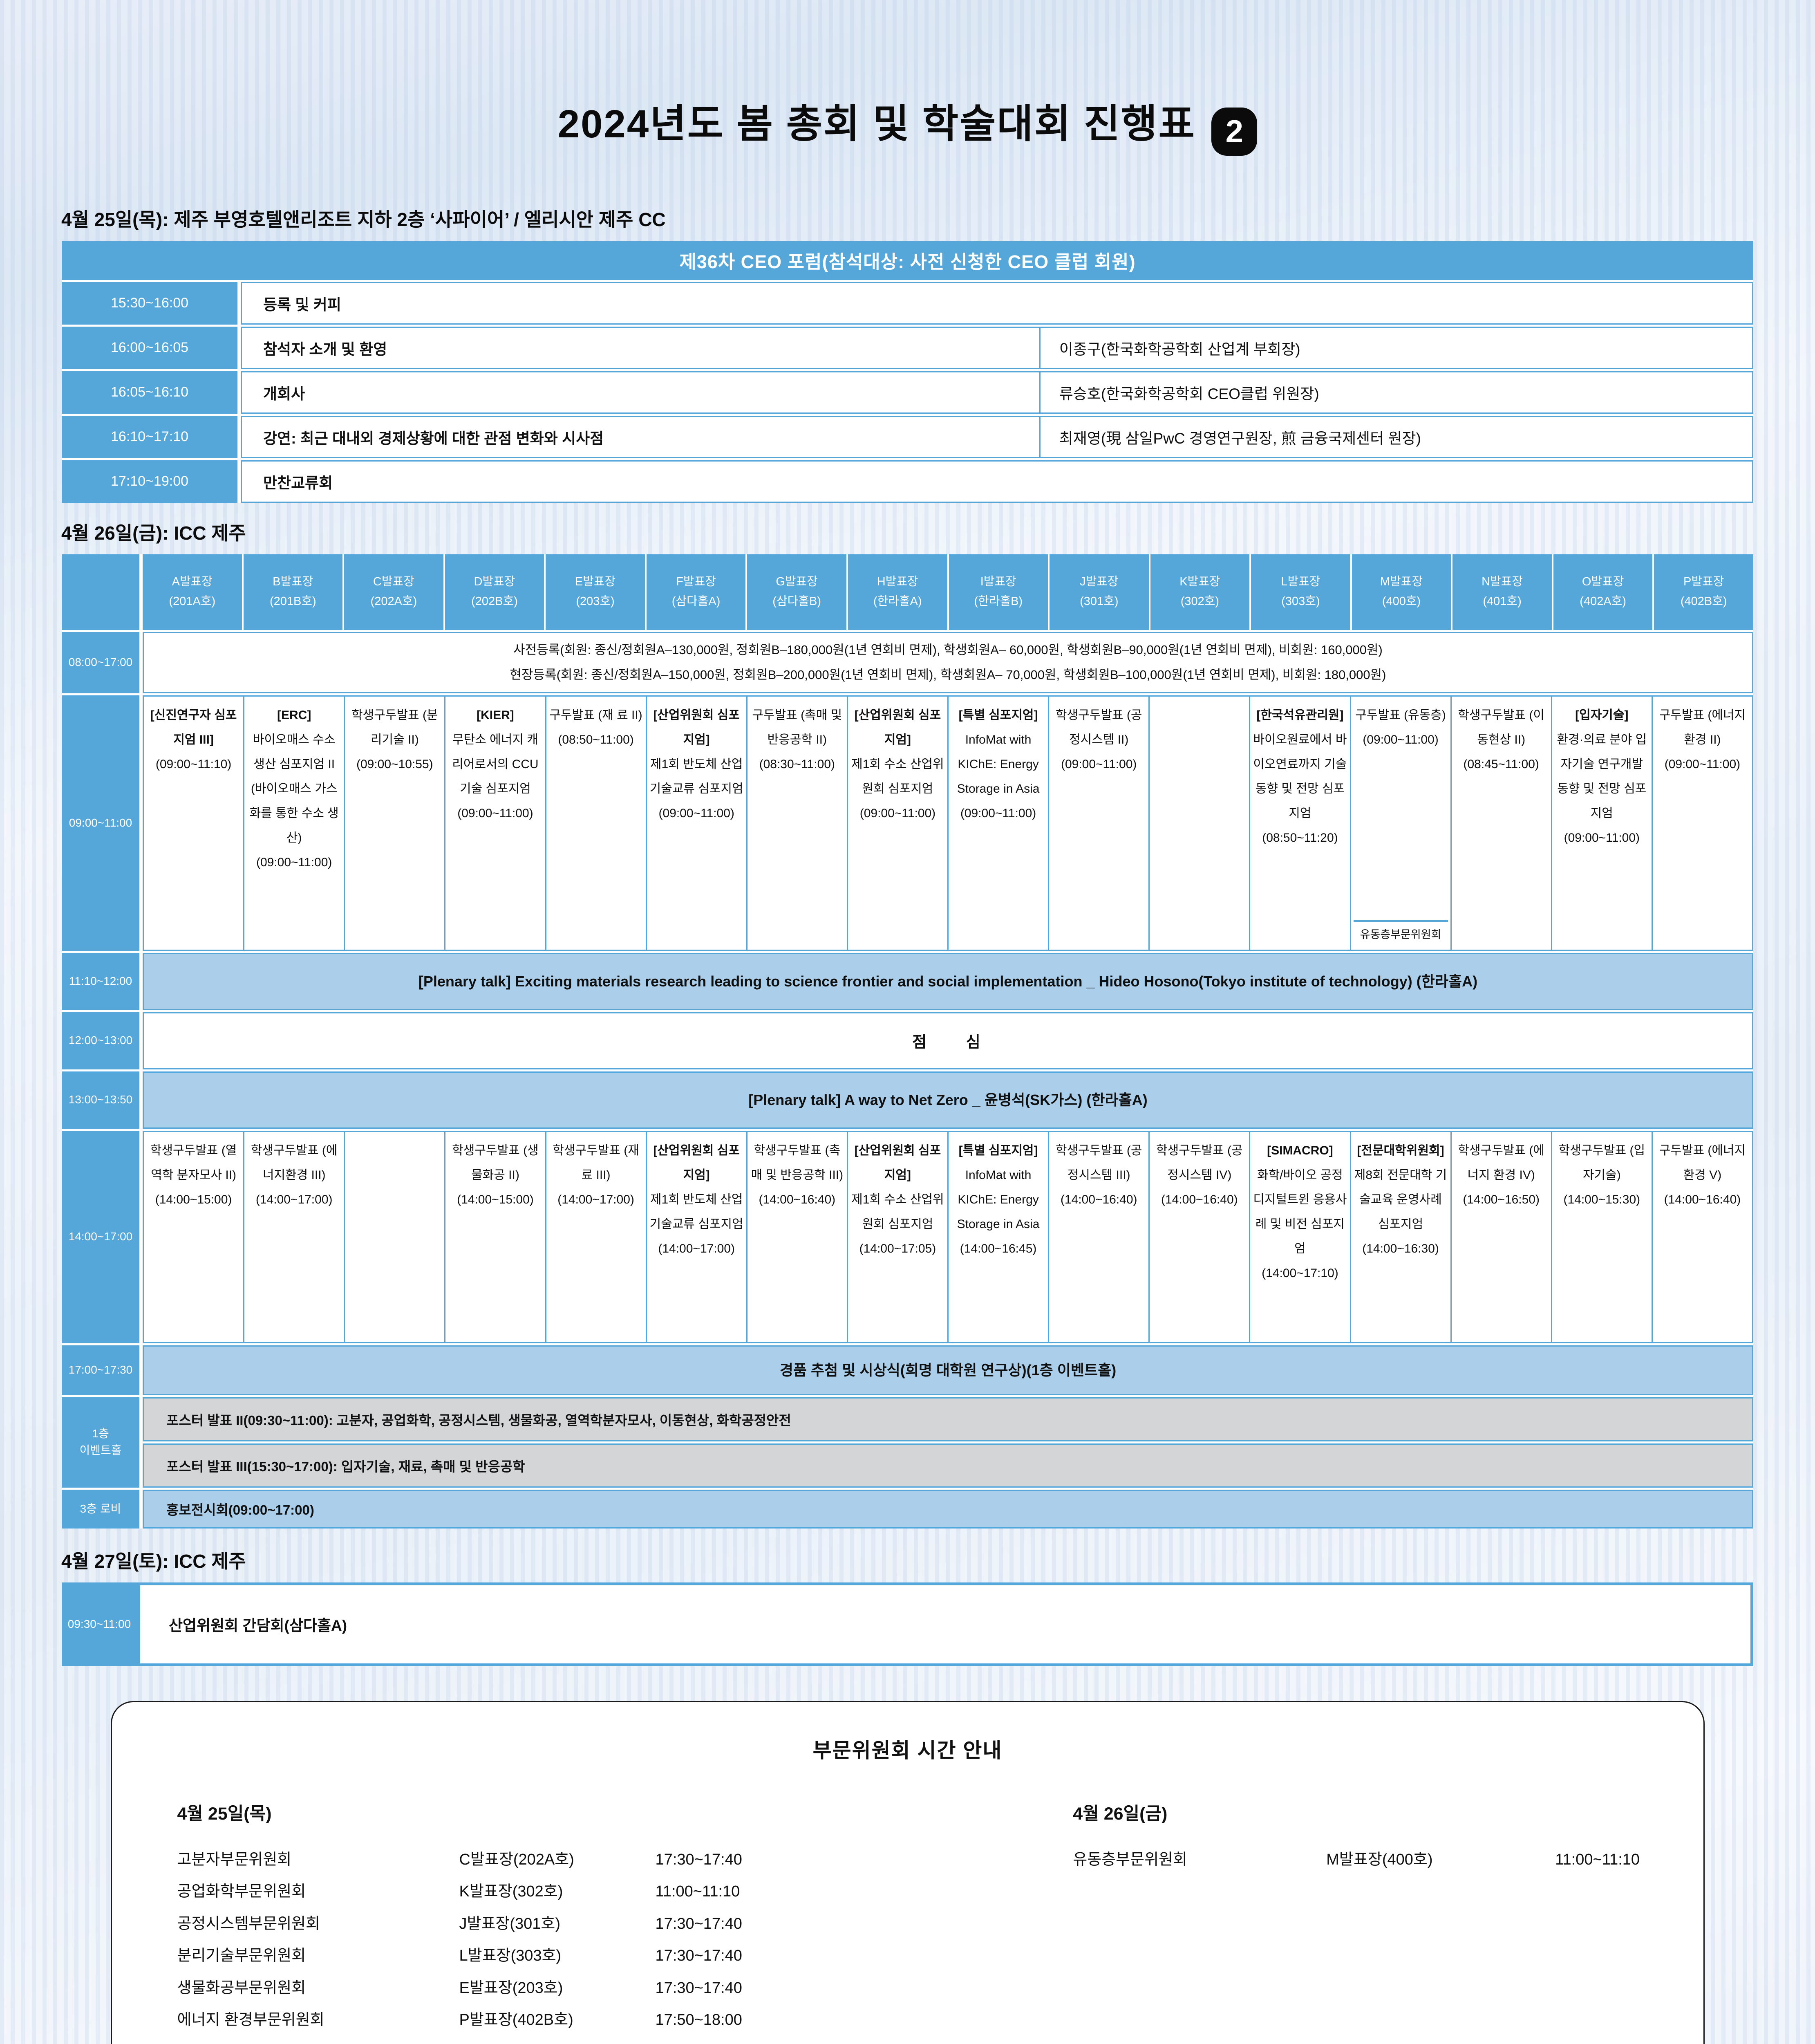 Image resolution: width=1815 pixels, height=2044 pixels. What do you see at coordinates (234, 1859) in the screenshot?
I see `committee-name: 고분자부문위원회` at bounding box center [234, 1859].